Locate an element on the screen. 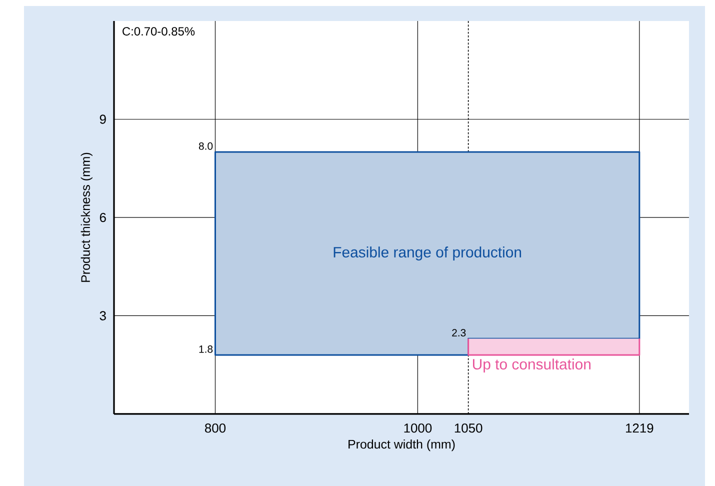 This screenshot has width=715, height=486. y-tick-label: 3 is located at coordinates (103, 315).